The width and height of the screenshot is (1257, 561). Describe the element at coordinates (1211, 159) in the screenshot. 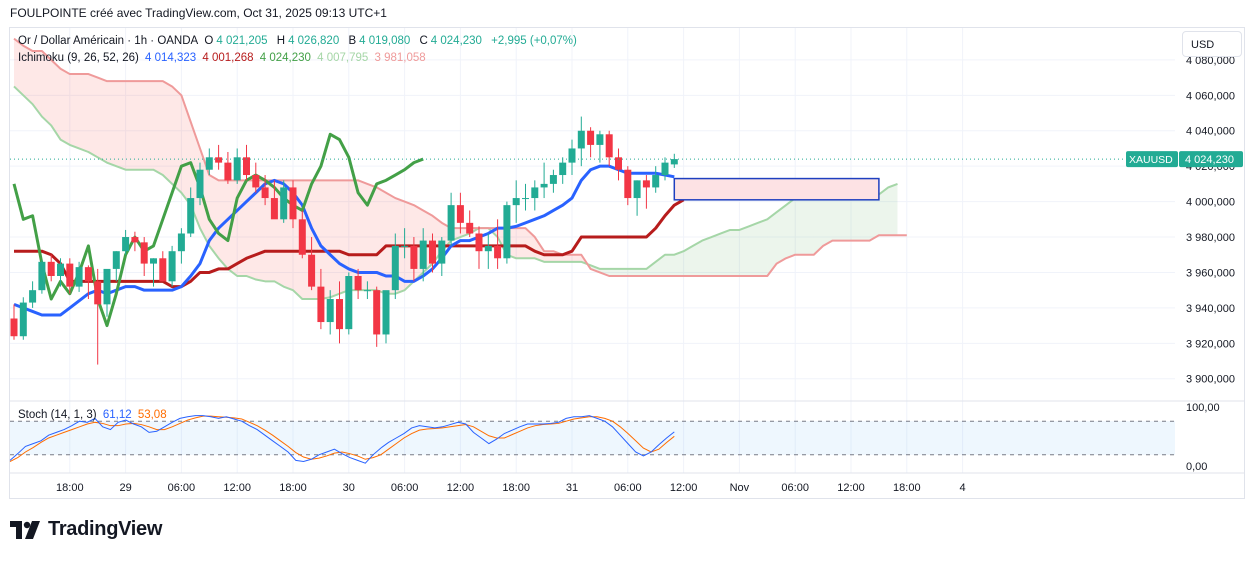

I see `price-tag-bg` at that location.